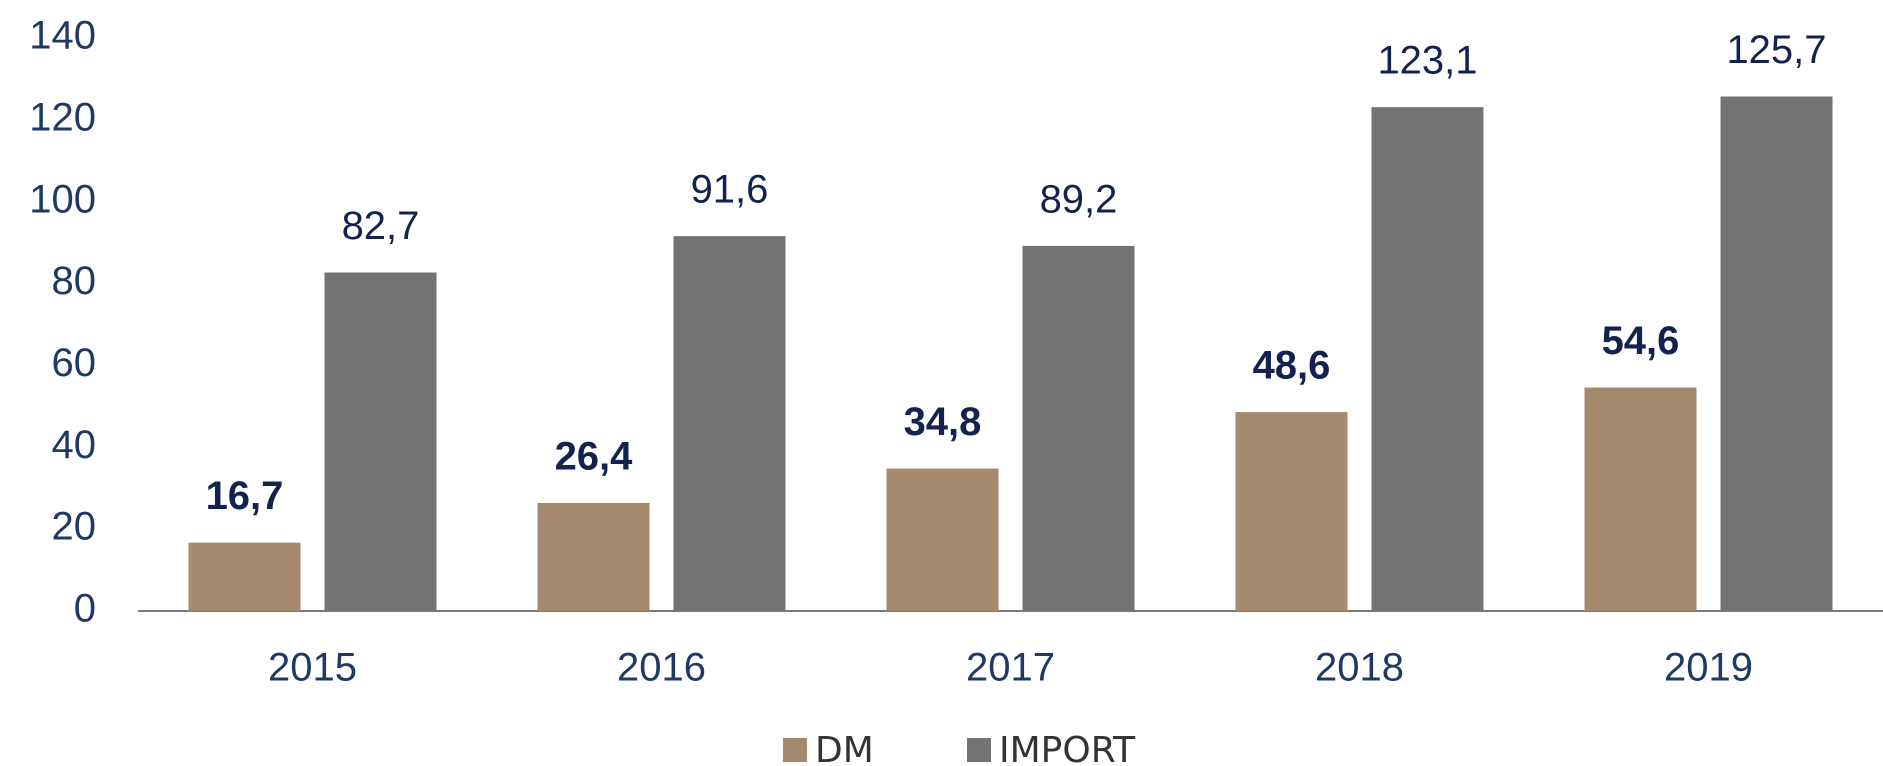 This screenshot has width=1883, height=766. What do you see at coordinates (85, 609) in the screenshot?
I see `y-tick-label: 0` at bounding box center [85, 609].